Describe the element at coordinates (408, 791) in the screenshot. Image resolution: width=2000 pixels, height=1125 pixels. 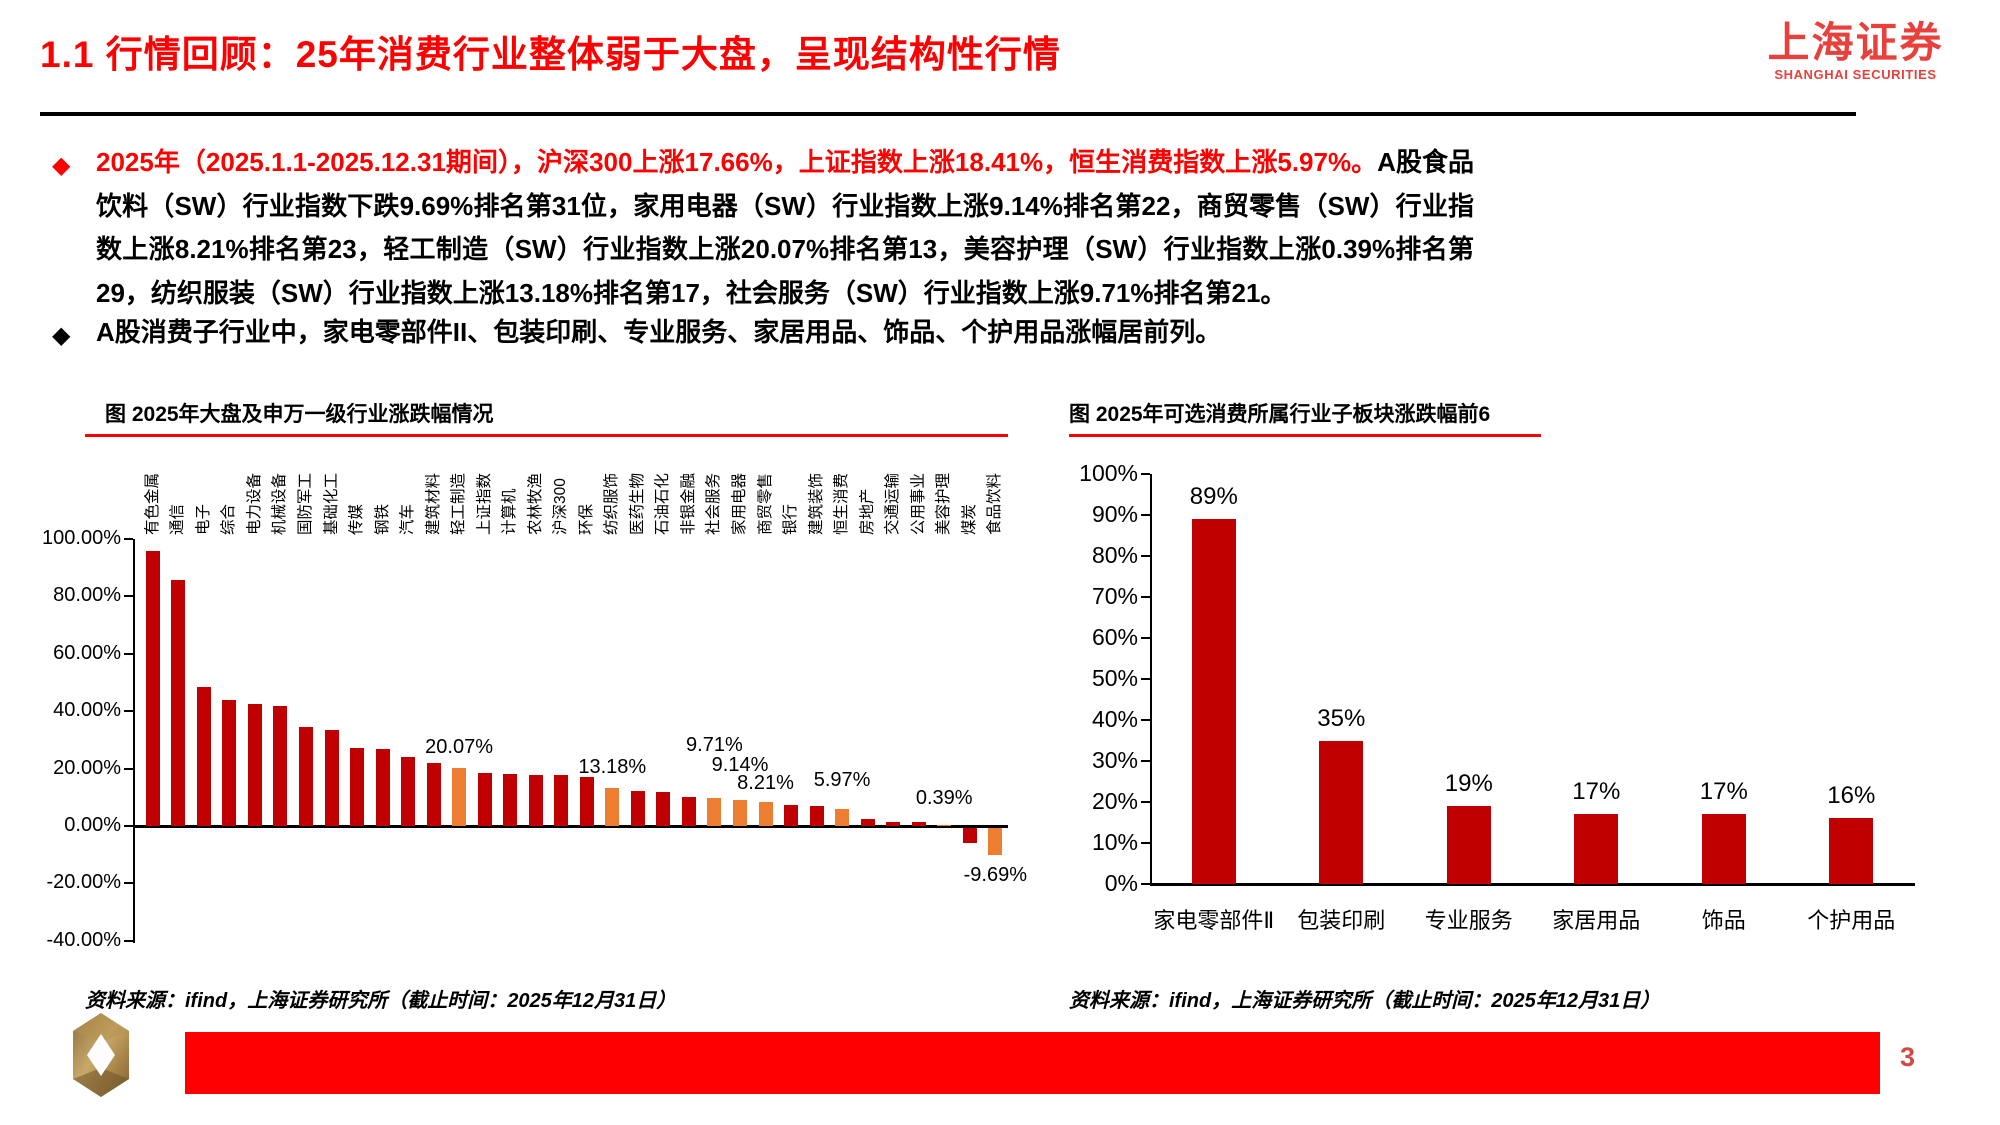
I see `bar-汽车` at that location.